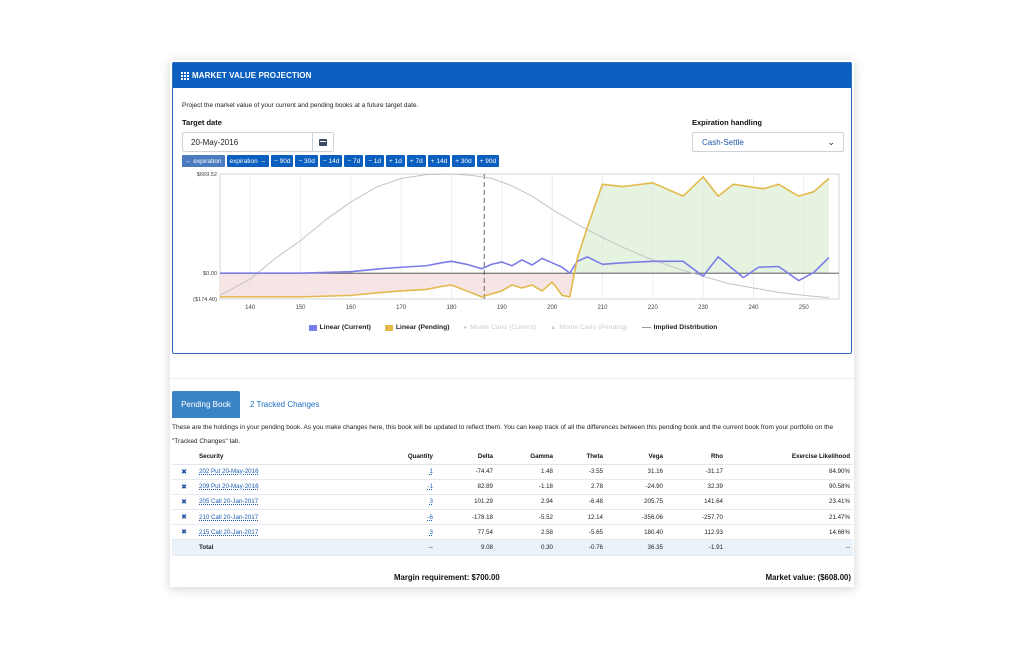  Describe the element at coordinates (250, 308) in the screenshot. I see `x-tick-label: 140` at that location.